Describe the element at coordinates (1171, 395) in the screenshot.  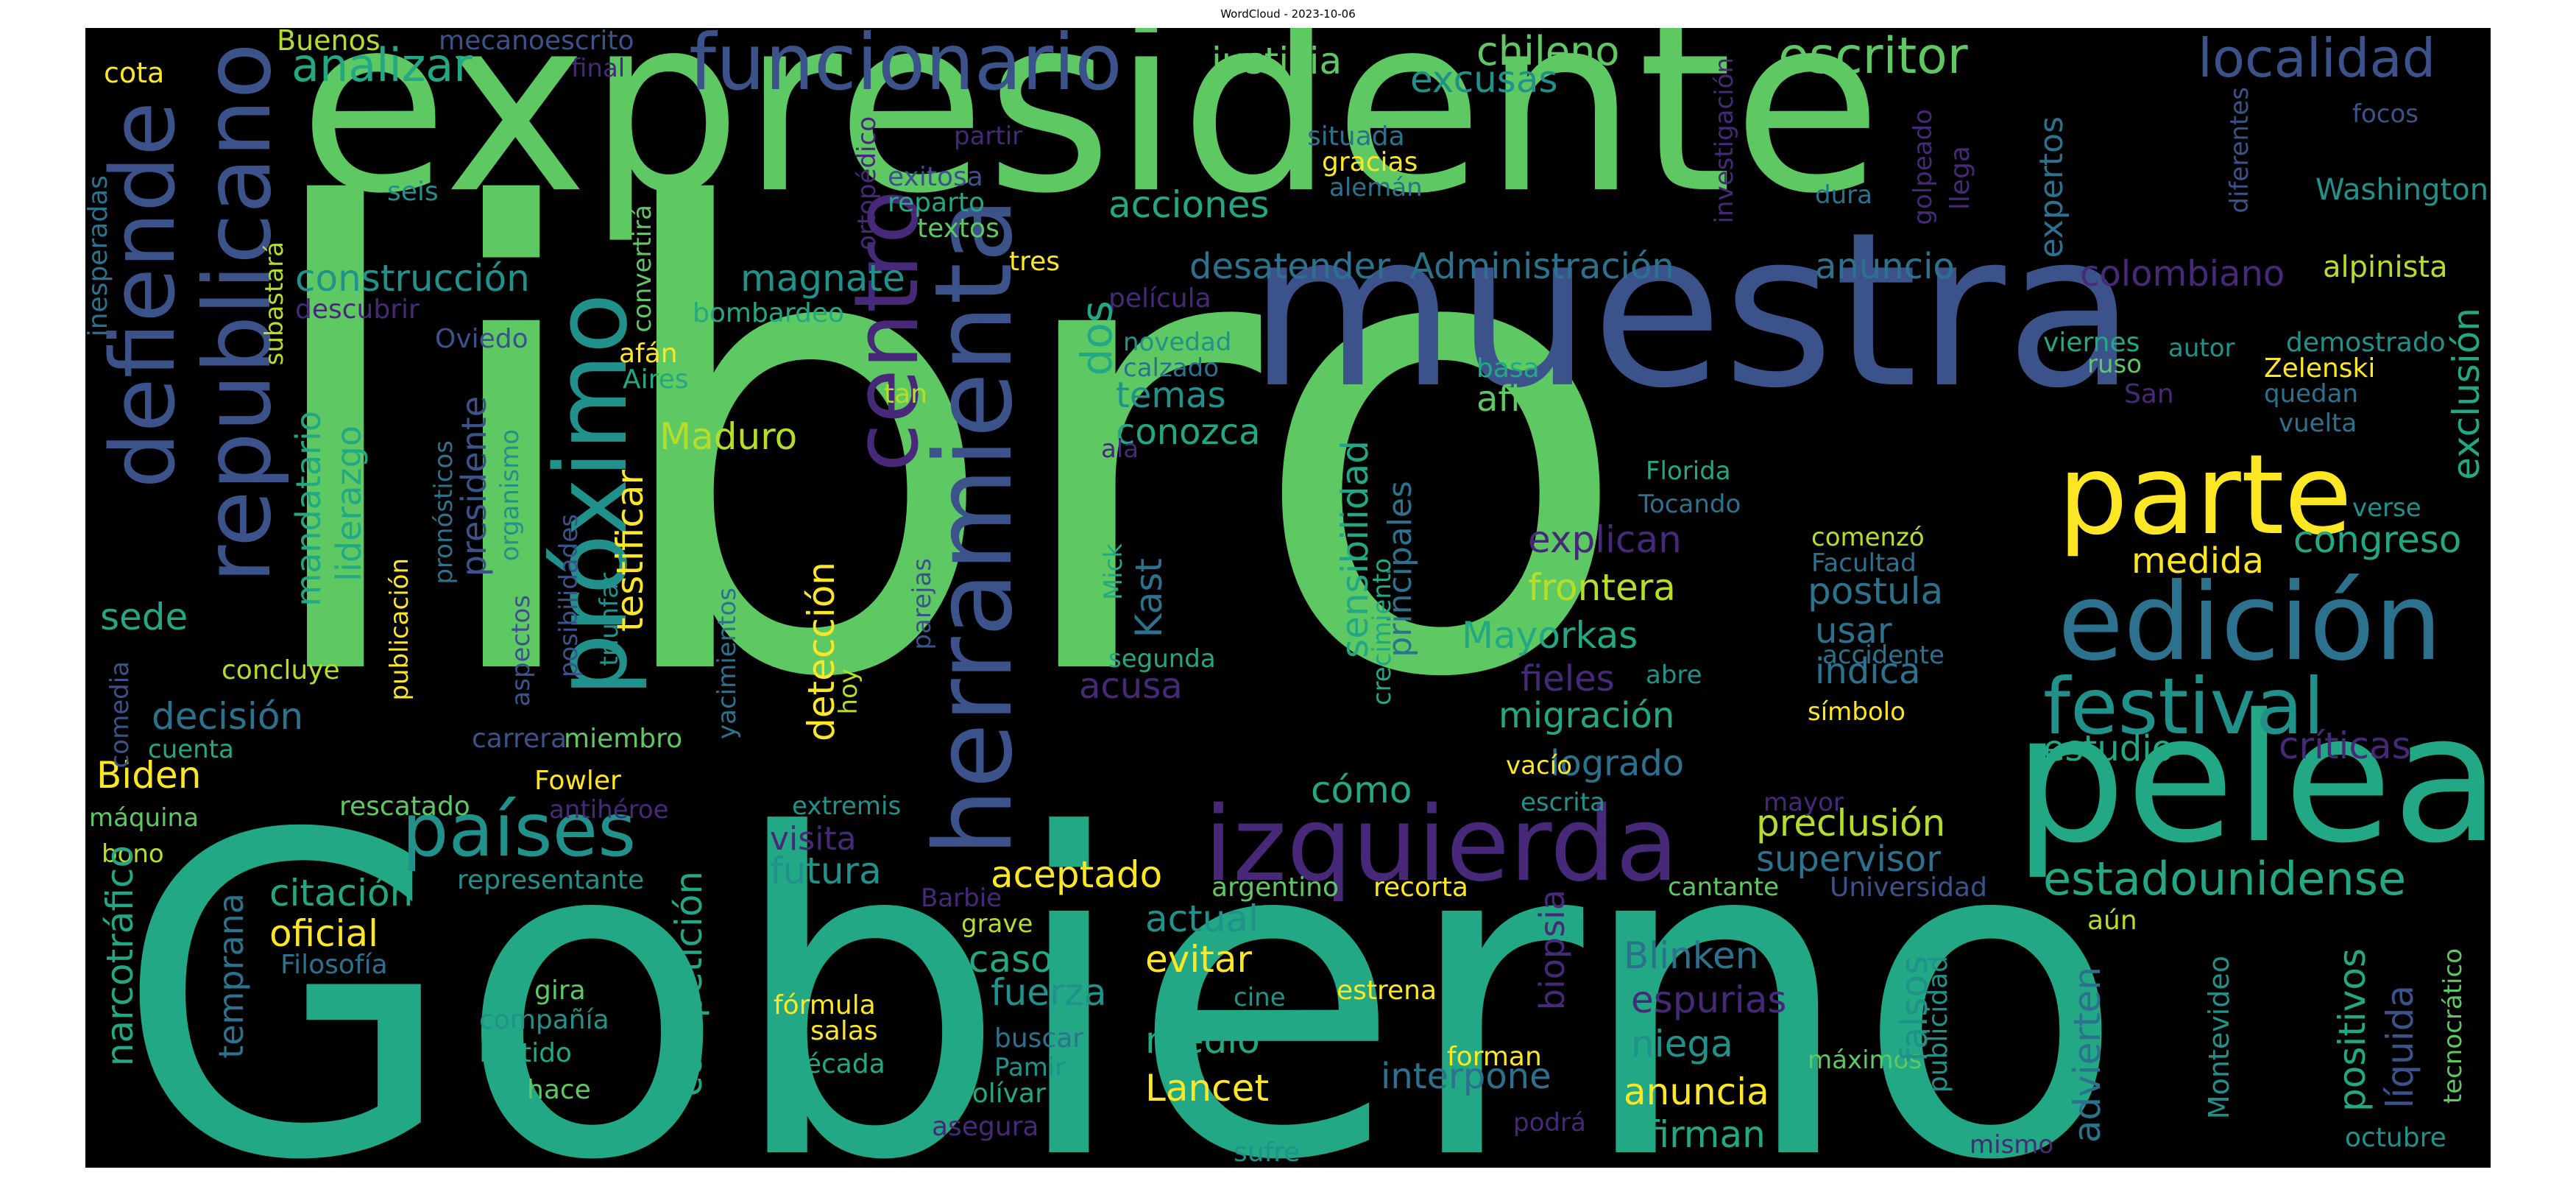
I see `word-temas: temas` at that location.